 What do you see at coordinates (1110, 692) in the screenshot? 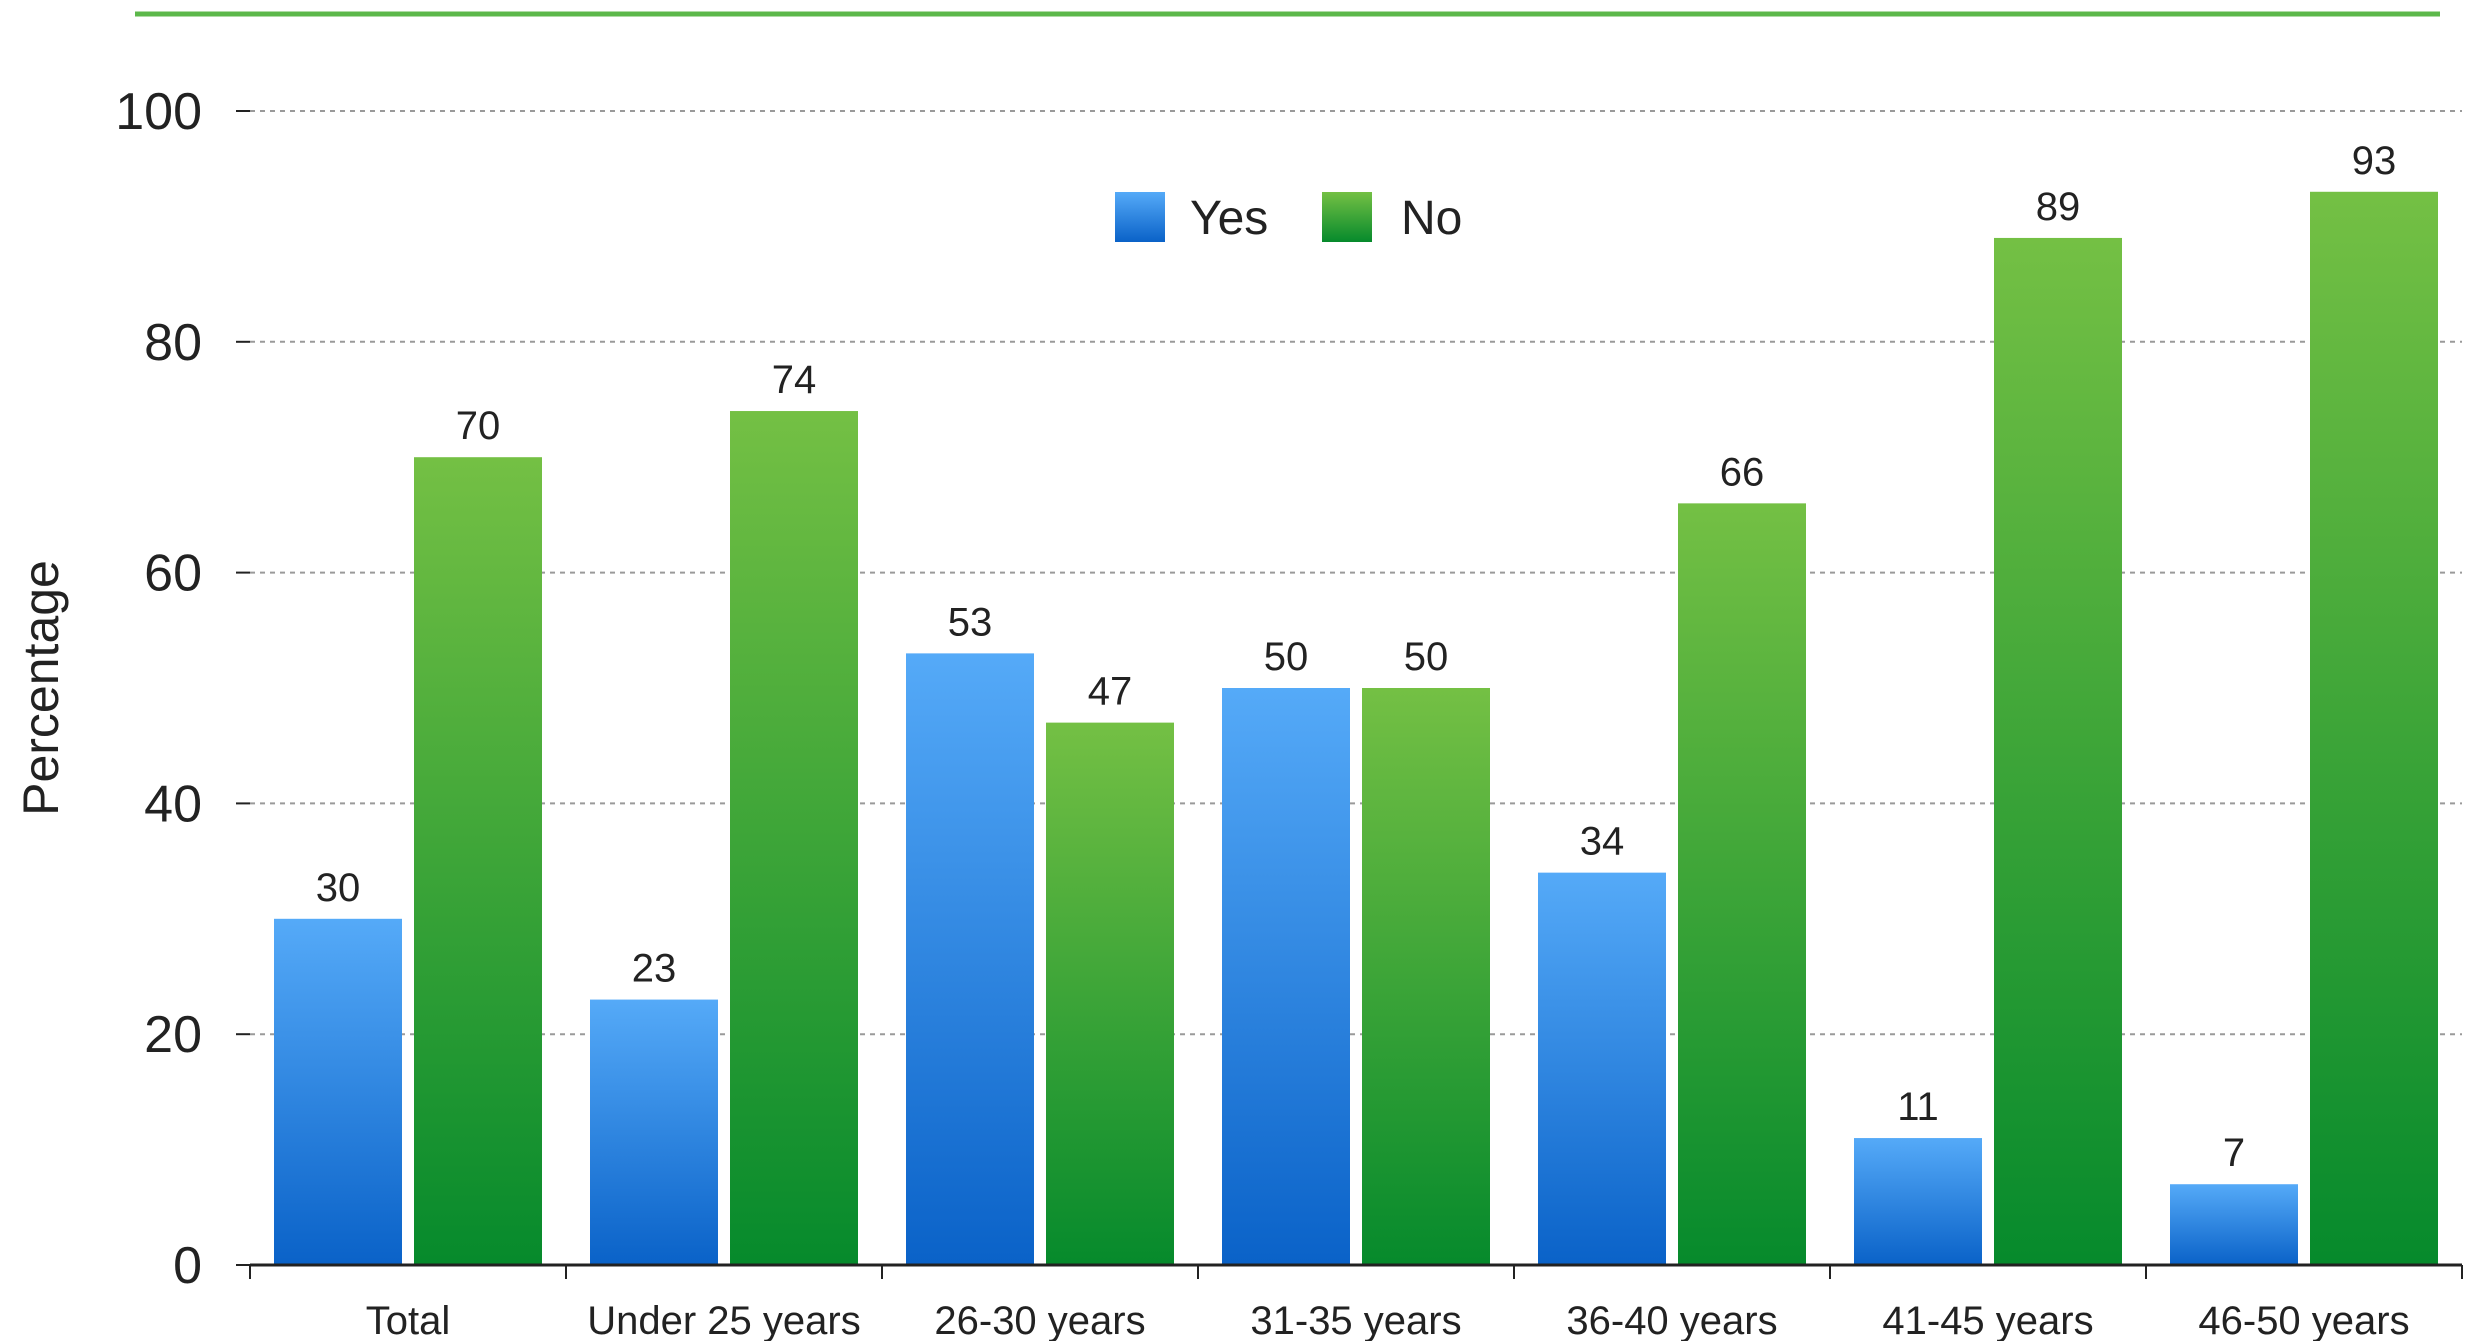
I see `data-label-no-2: 47` at bounding box center [1110, 692].